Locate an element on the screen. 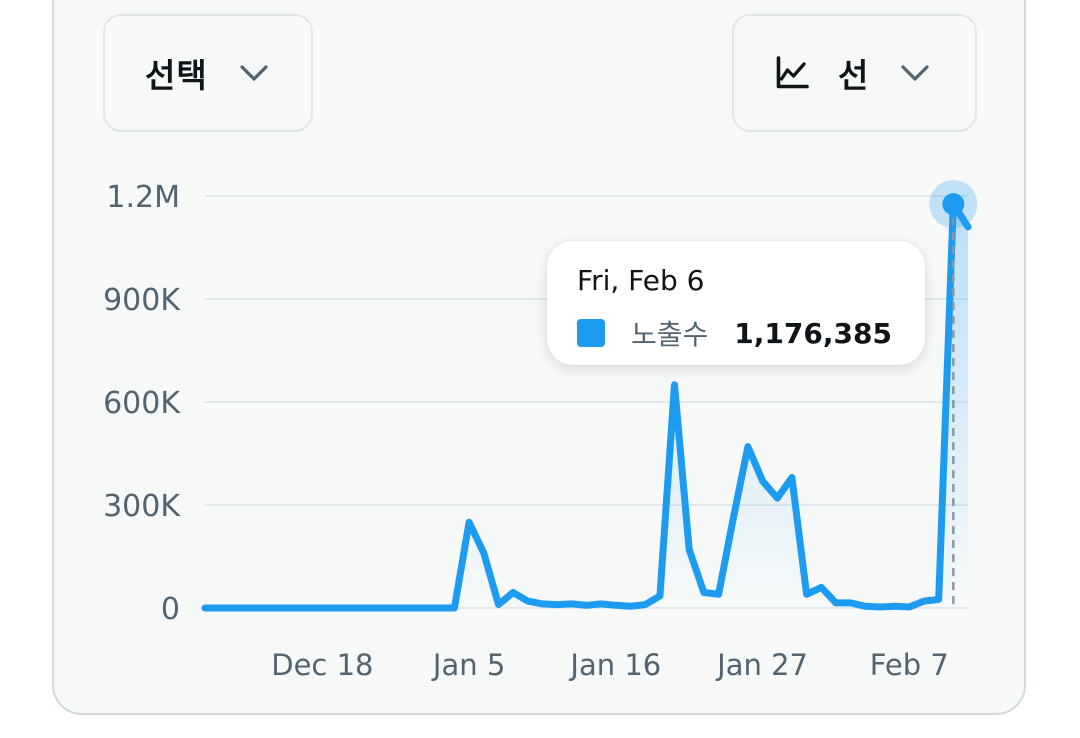  select-dropdown: 선택 is located at coordinates (208, 73).